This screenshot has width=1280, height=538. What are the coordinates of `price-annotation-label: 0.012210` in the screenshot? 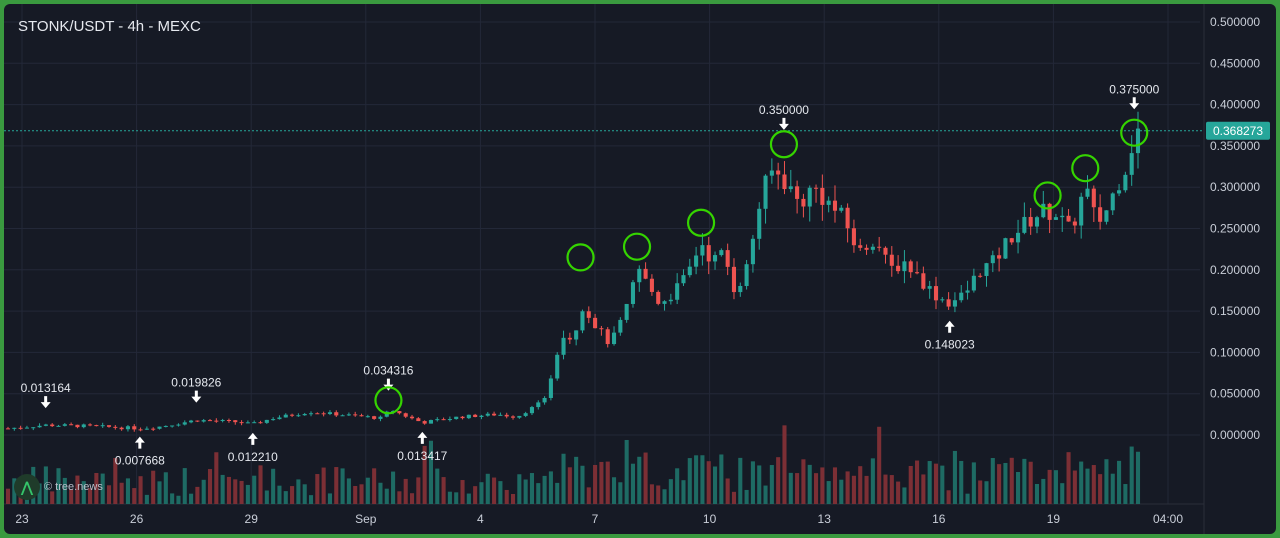 It's located at (253, 457).